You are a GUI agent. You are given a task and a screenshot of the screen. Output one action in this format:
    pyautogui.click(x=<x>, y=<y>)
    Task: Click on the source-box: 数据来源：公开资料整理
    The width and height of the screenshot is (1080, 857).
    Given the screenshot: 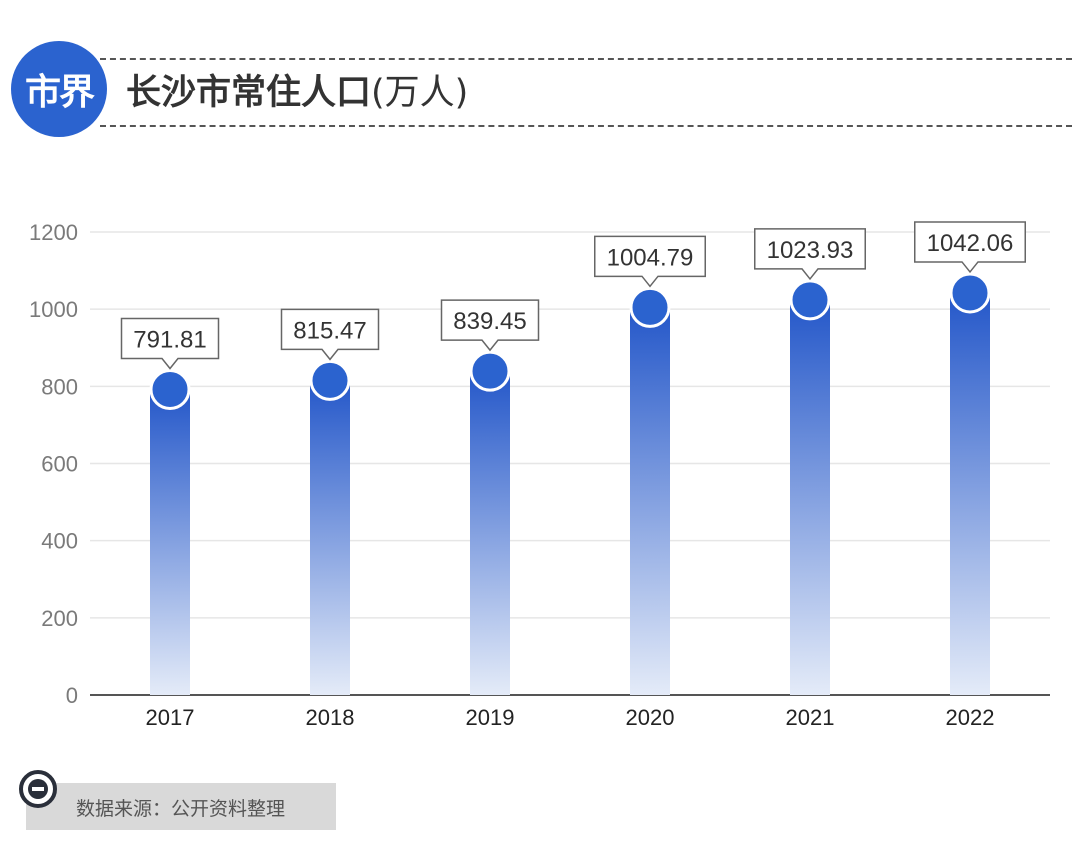 What is the action you would take?
    pyautogui.click(x=181, y=806)
    